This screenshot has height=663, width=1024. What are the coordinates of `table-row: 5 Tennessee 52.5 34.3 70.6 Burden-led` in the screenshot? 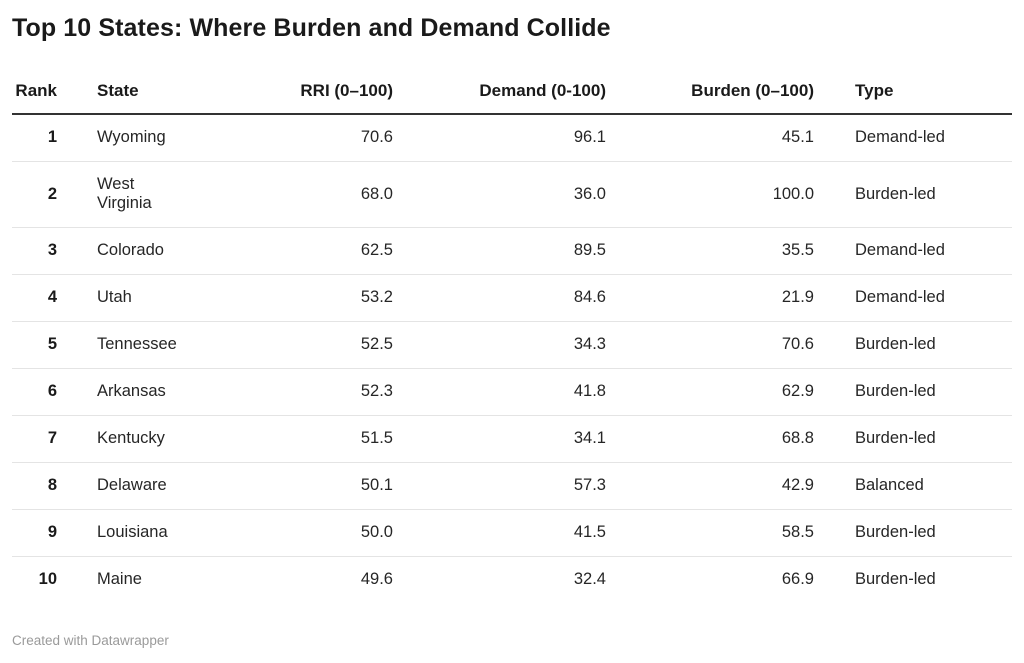 It's located at (512, 345).